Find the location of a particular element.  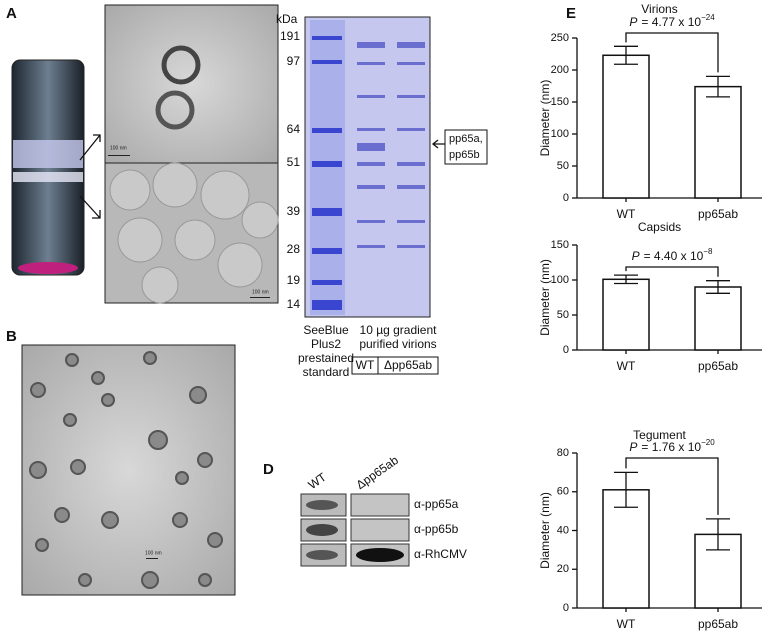

panel-label: D is located at coordinates (268, 469).